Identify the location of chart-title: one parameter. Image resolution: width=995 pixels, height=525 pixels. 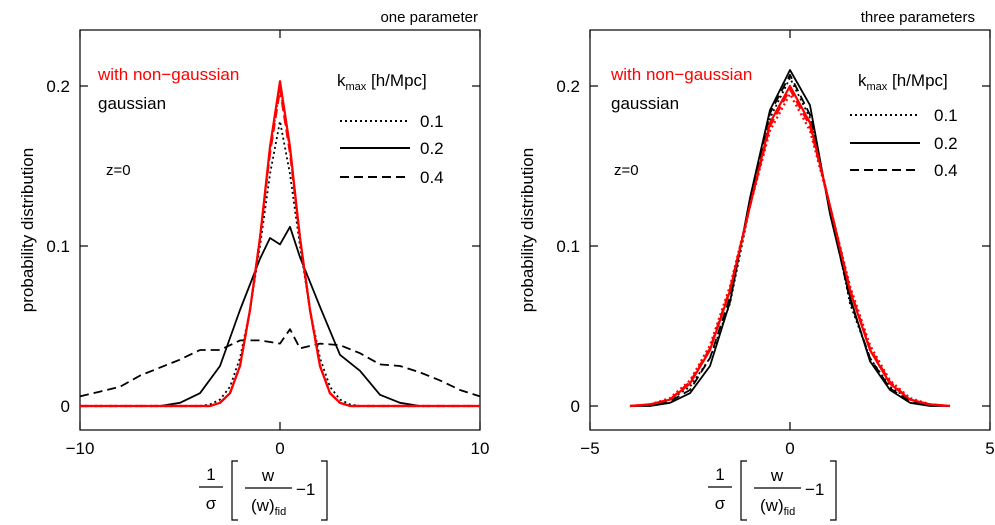
(429, 17).